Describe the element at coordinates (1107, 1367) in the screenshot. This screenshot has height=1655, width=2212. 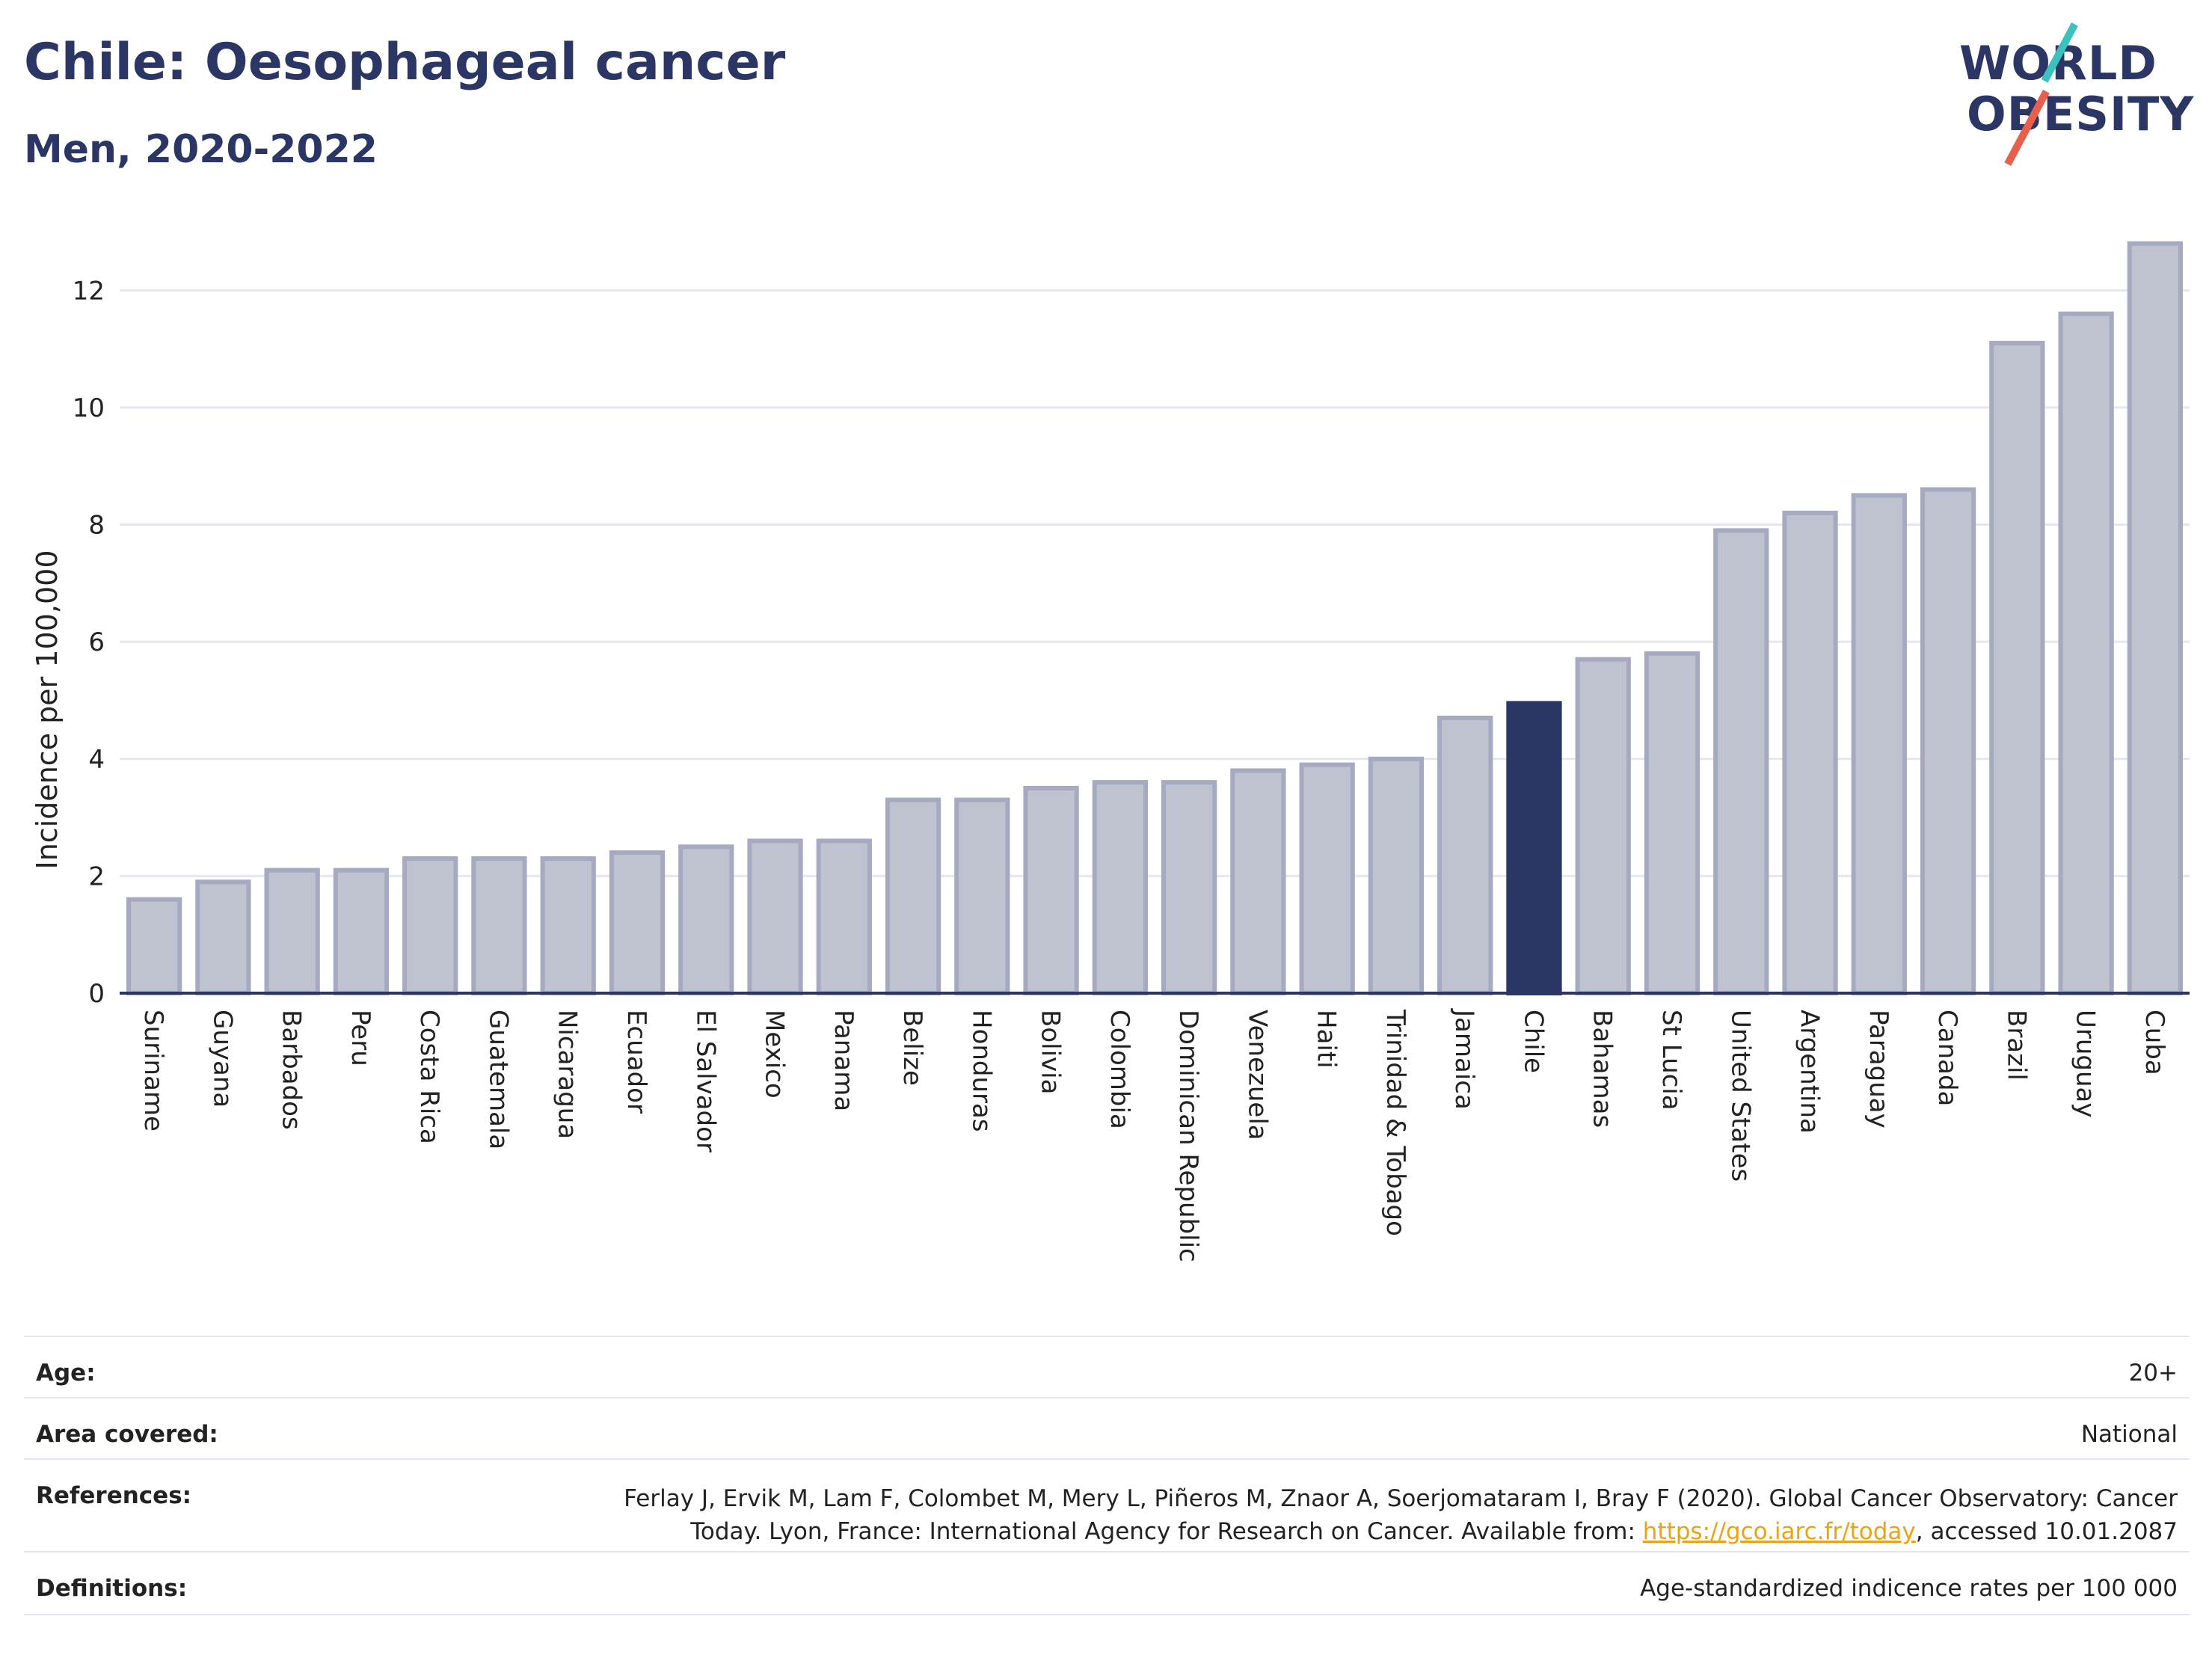
I see `info-row-age: Age: 20+` at that location.